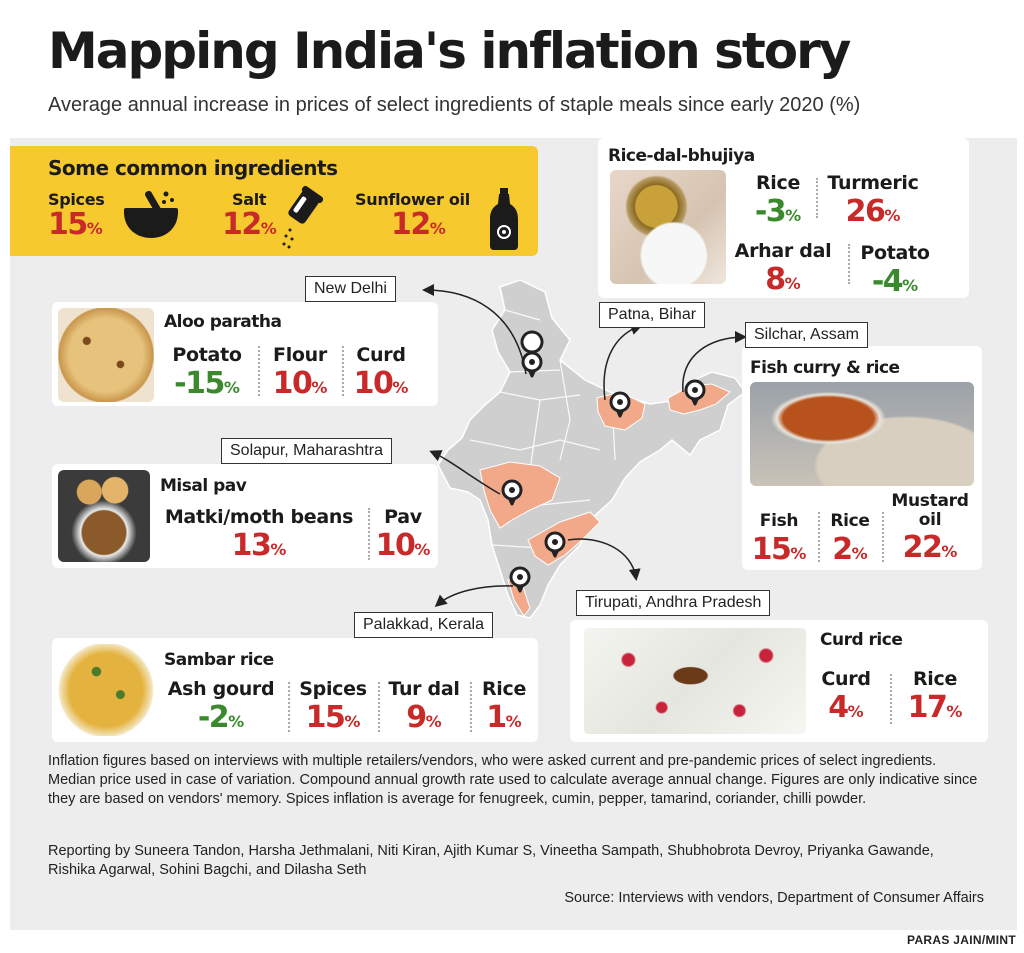 Image resolution: width=1024 pixels, height=953 pixels. I want to click on ingredient-value: 22%, so click(930, 547).